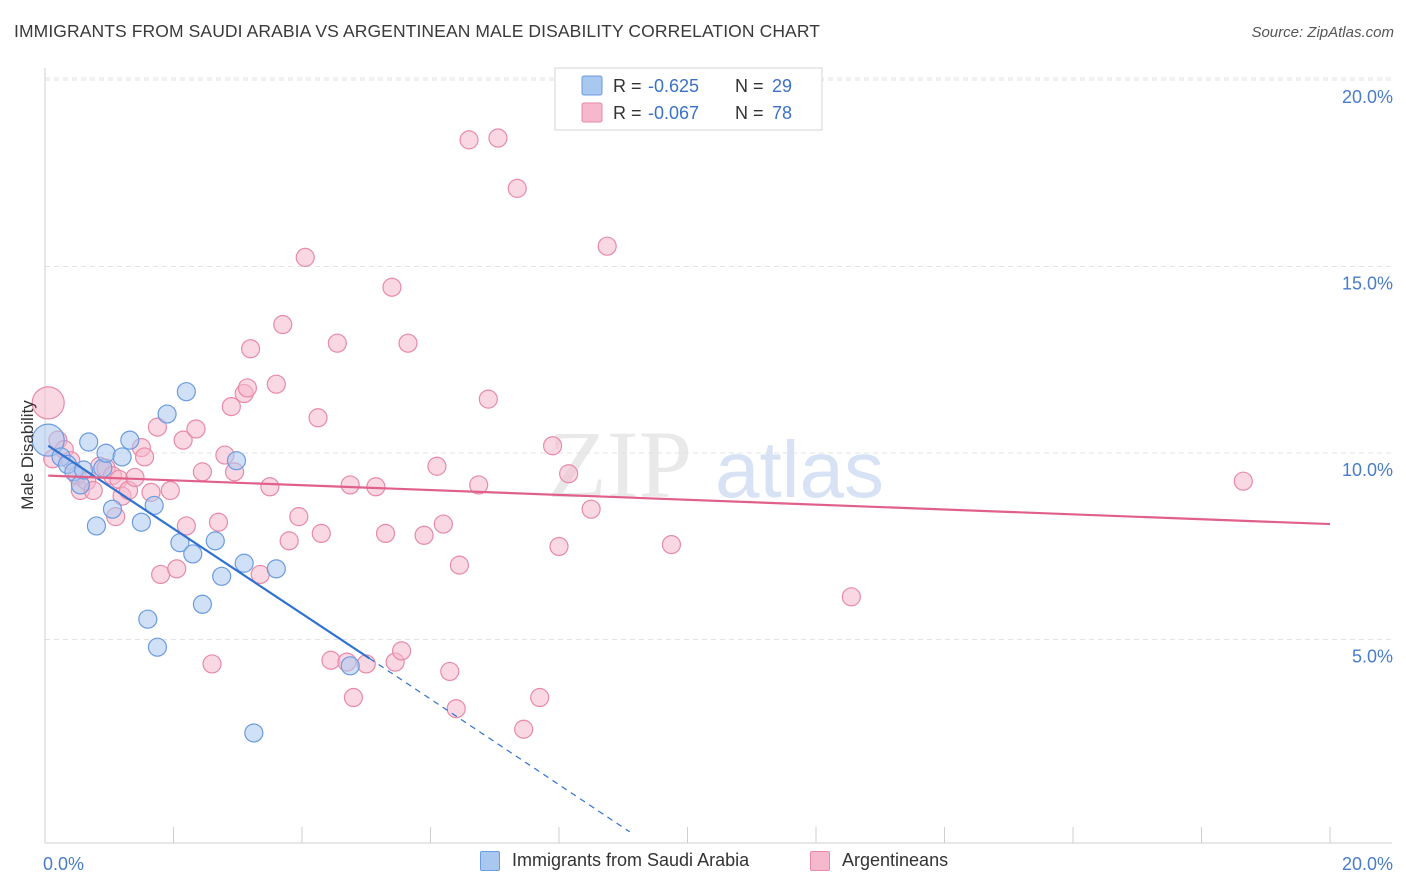 This screenshot has height=892, width=1406. What do you see at coordinates (490, 860) in the screenshot?
I see `legend-swatch-saudi-arabia` at bounding box center [490, 860].